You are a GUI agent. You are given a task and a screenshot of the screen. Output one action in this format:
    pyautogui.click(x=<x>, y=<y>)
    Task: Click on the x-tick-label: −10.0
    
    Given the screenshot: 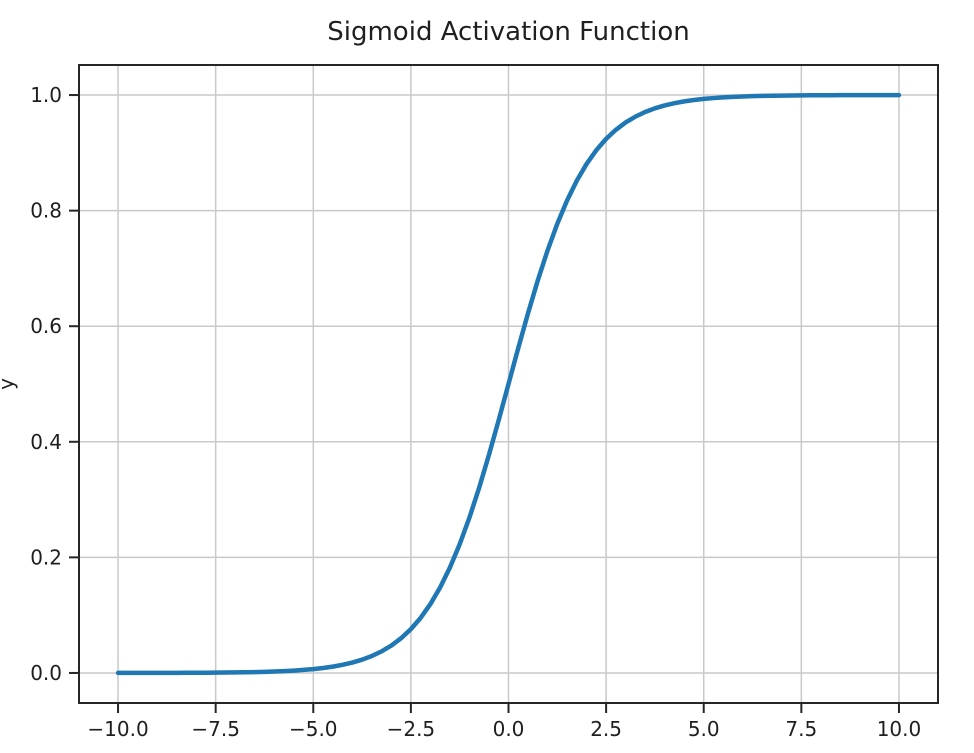 What is the action you would take?
    pyautogui.click(x=117, y=729)
    